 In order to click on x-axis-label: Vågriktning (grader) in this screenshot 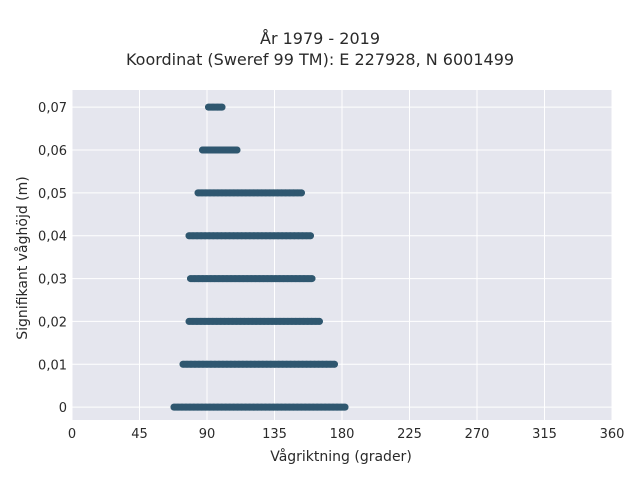, I will do `click(341, 456)`.